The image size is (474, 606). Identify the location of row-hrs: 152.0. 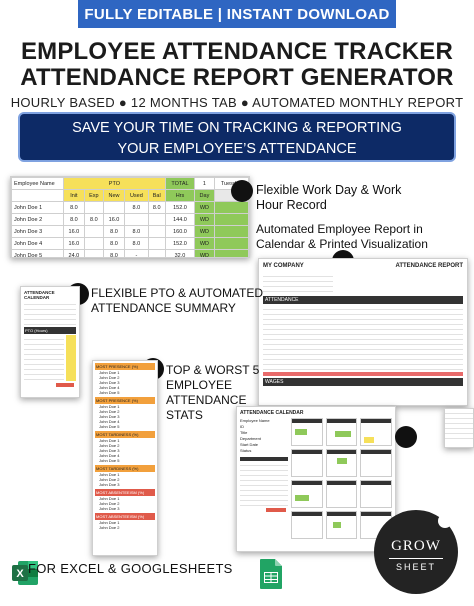
(180, 243).